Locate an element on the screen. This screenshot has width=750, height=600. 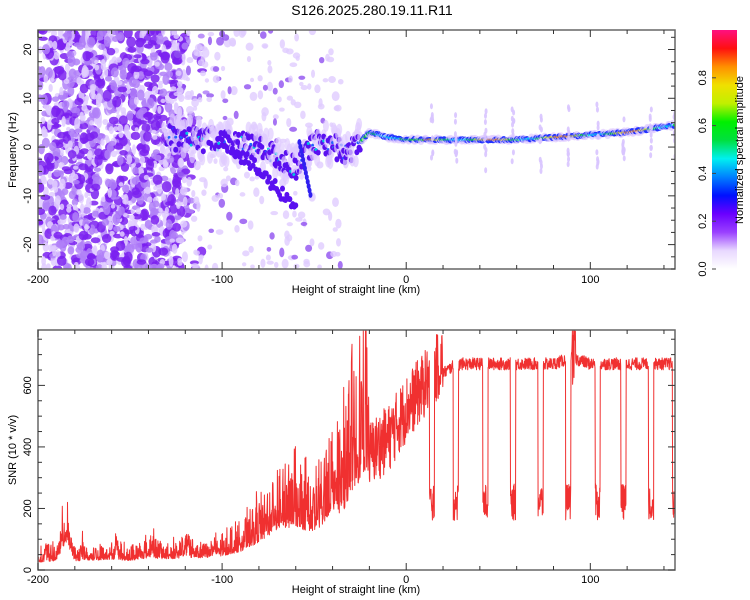
snr-x-tick-label: -200 is located at coordinates (38, 580).